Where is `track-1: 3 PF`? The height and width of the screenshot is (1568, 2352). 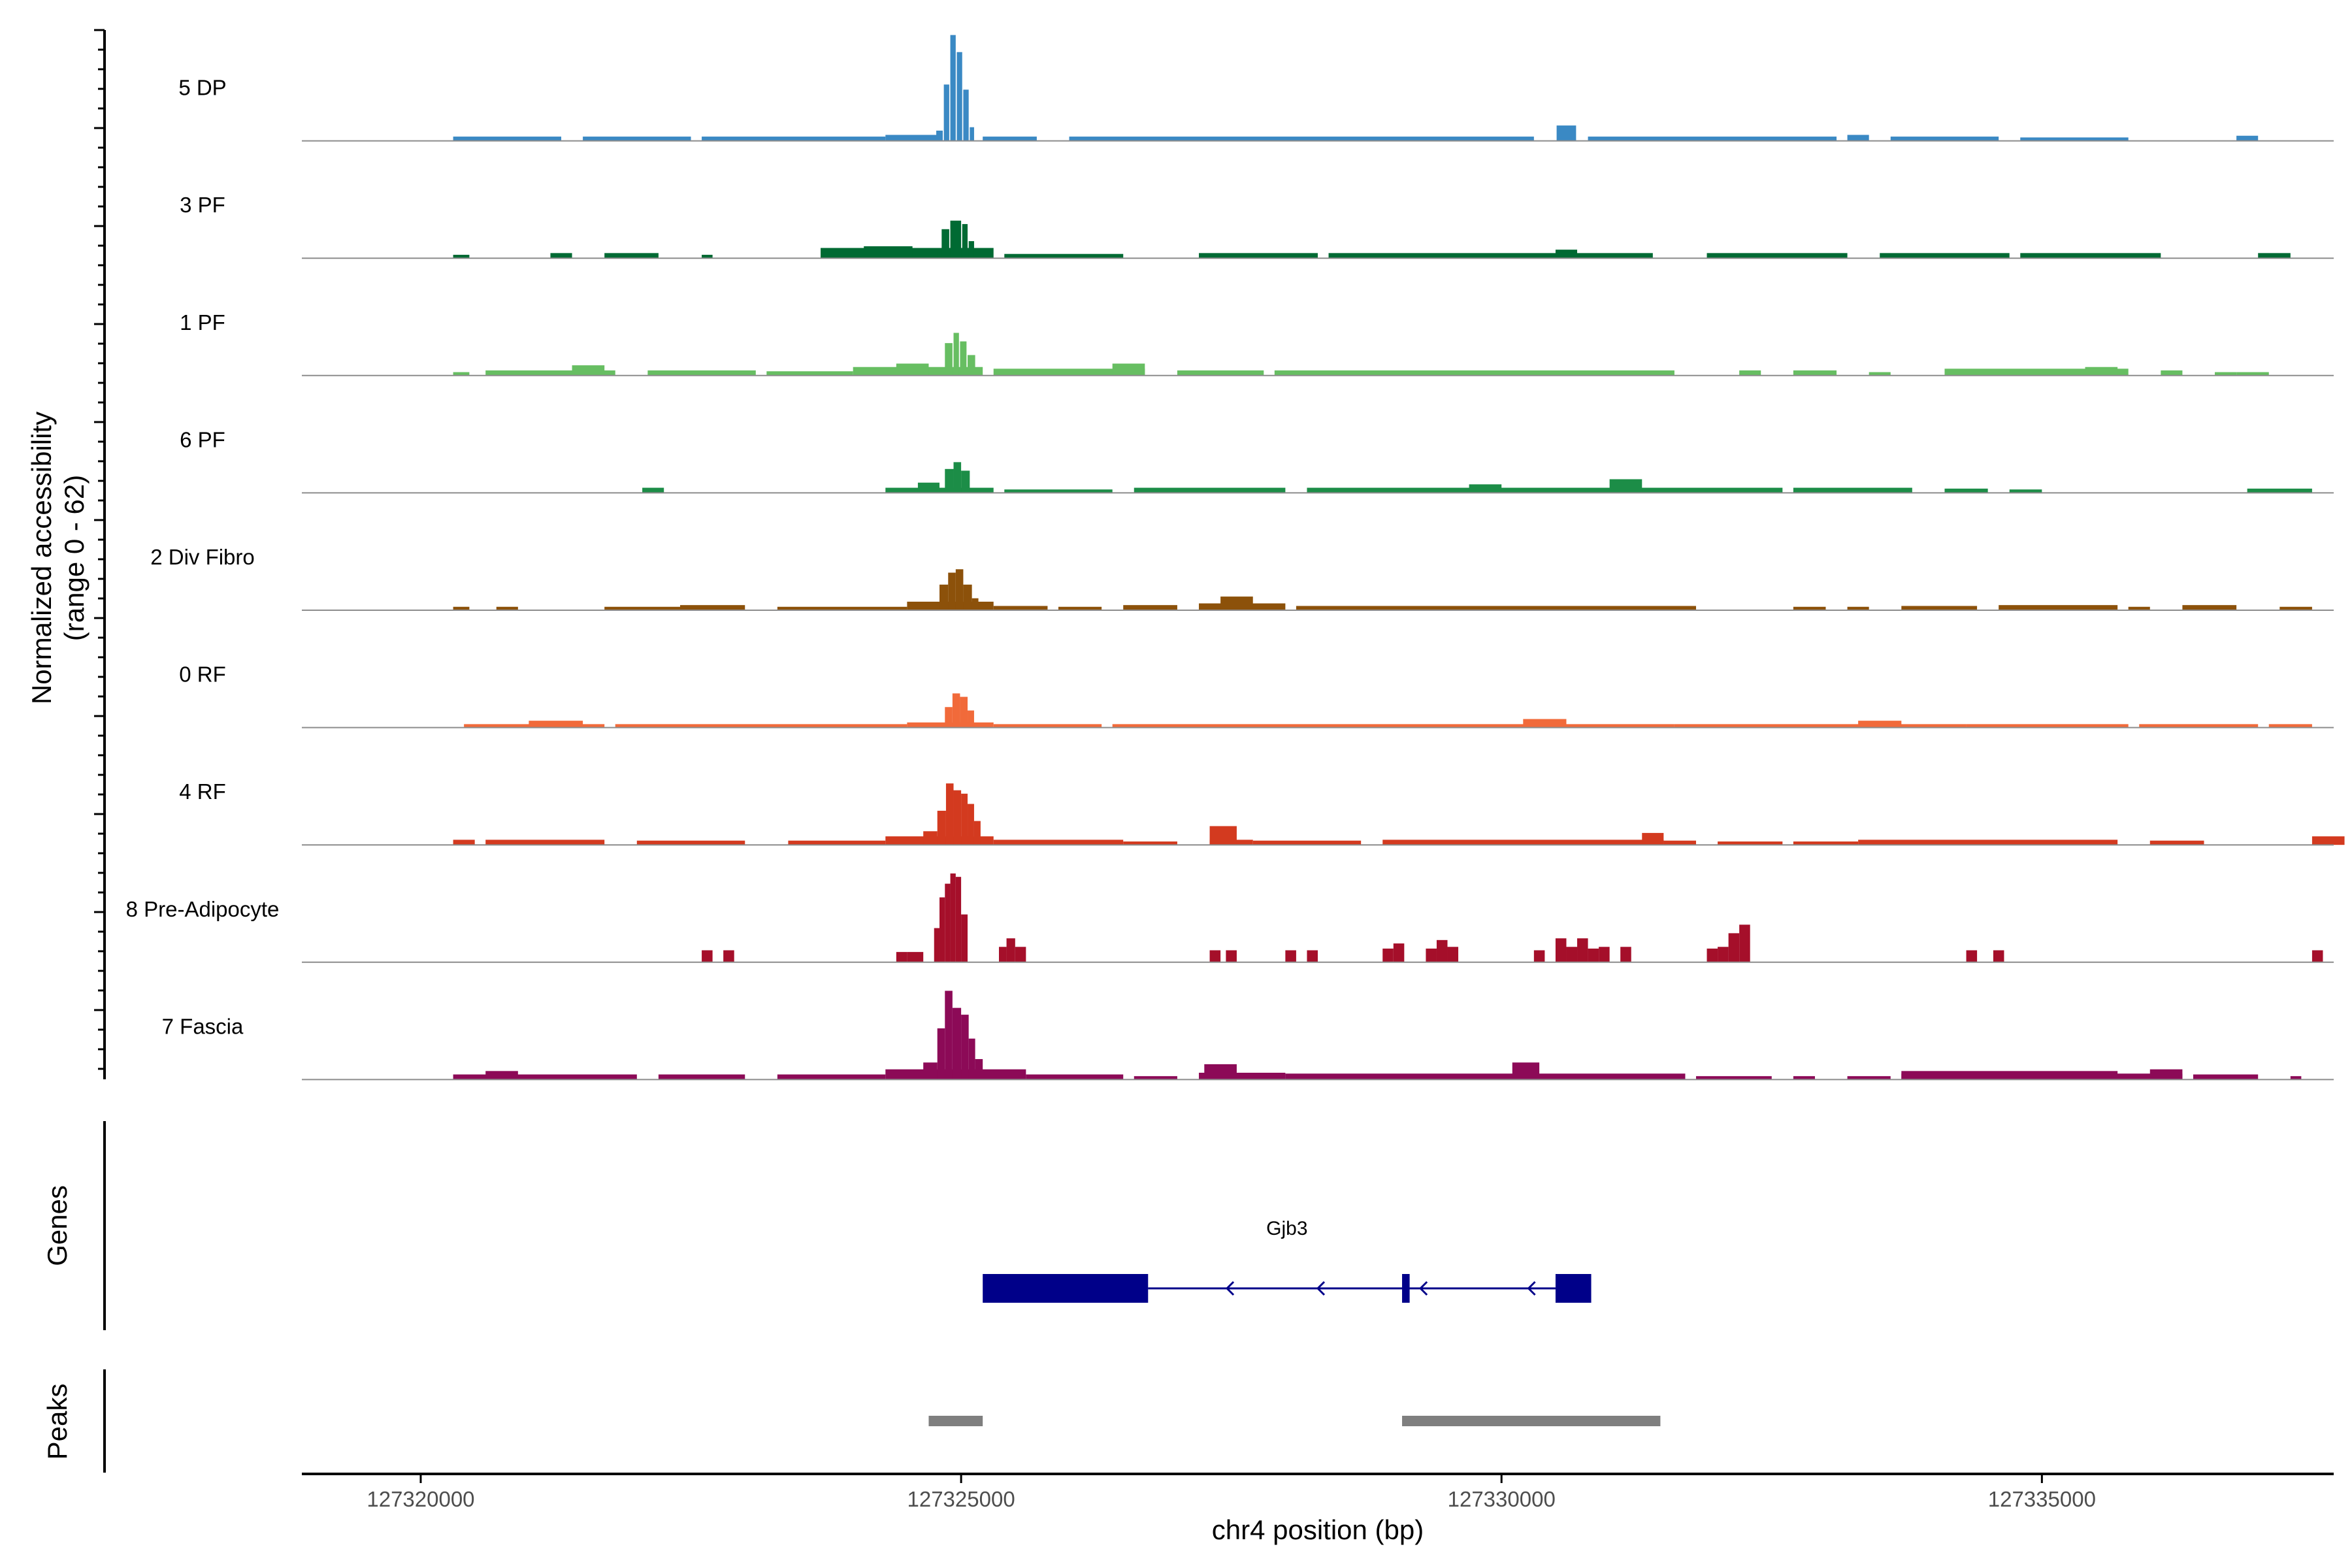 track-1: 3 PF is located at coordinates (1257, 226).